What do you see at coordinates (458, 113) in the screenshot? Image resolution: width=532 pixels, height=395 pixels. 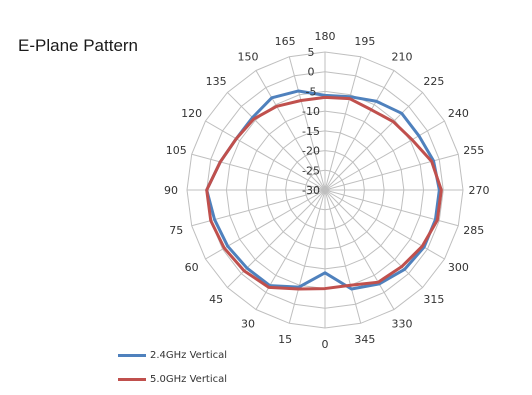 I see `angle-tick-label: 240` at bounding box center [458, 113].